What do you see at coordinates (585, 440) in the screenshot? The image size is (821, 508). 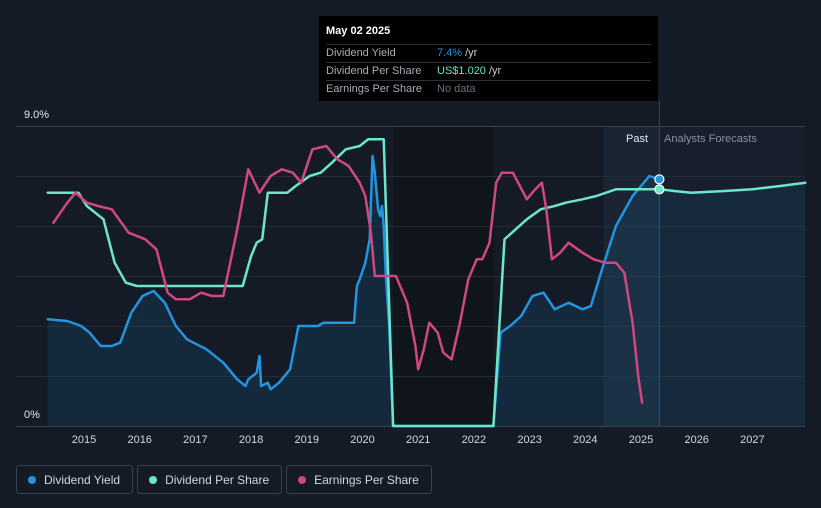 I see `x-tick-label: 2024` at bounding box center [585, 440].